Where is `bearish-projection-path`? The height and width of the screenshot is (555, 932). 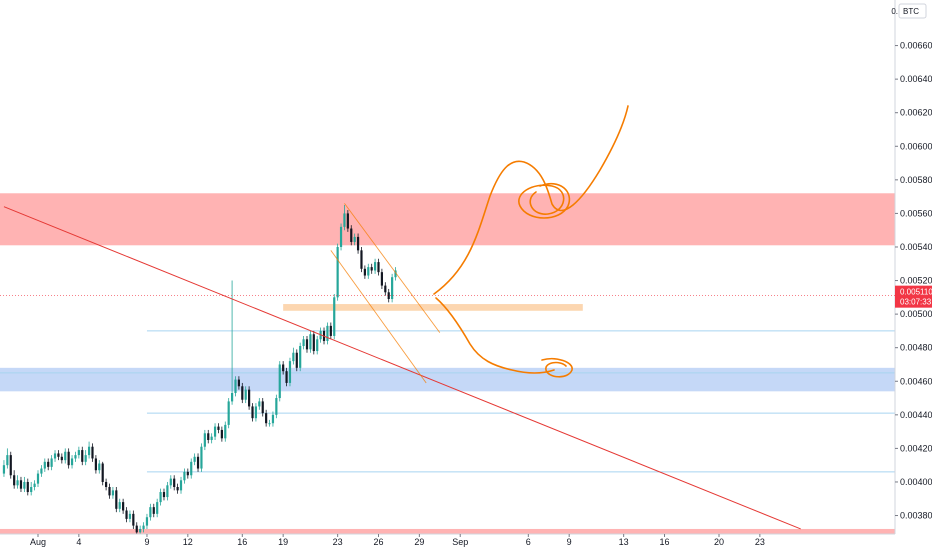
bearish-projection-path is located at coordinates (495, 335).